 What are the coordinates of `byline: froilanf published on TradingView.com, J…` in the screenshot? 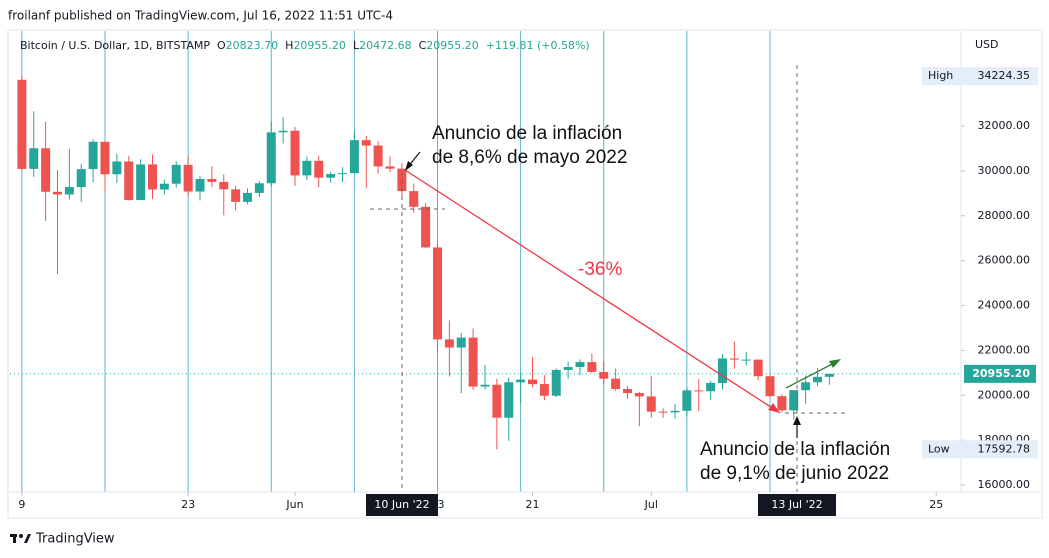 It's located at (200, 16).